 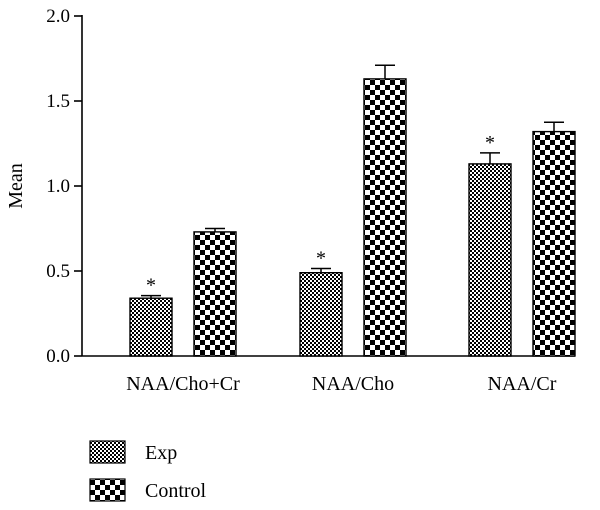 What do you see at coordinates (58, 271) in the screenshot?
I see `y-tick-label: 0.5` at bounding box center [58, 271].